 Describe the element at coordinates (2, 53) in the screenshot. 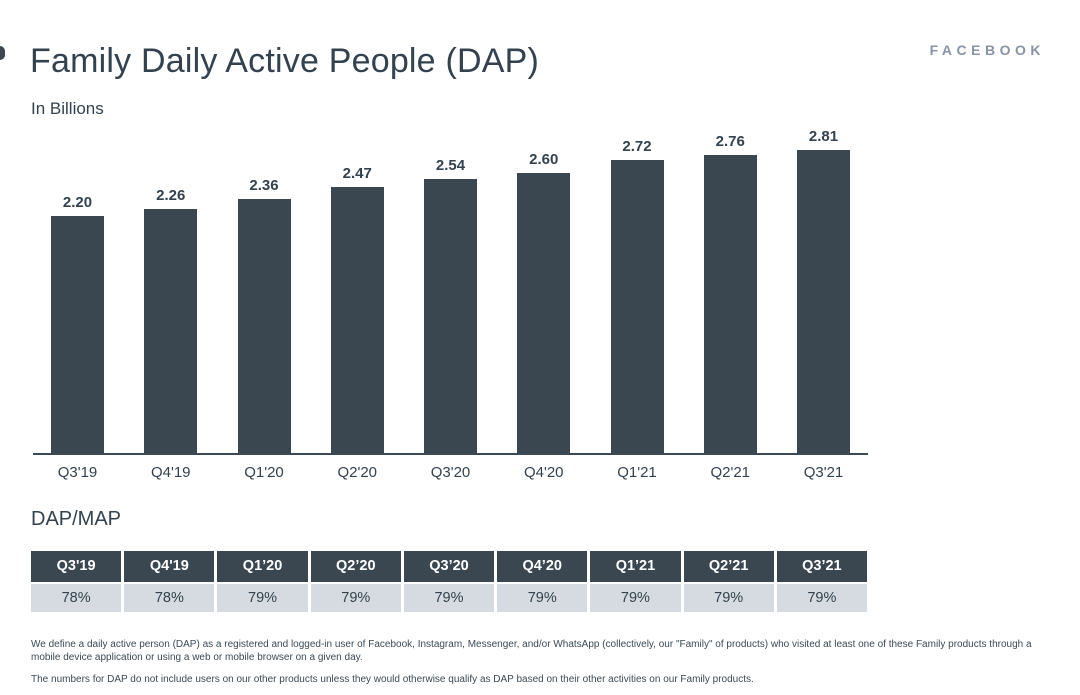

I see `edge-artifact` at that location.